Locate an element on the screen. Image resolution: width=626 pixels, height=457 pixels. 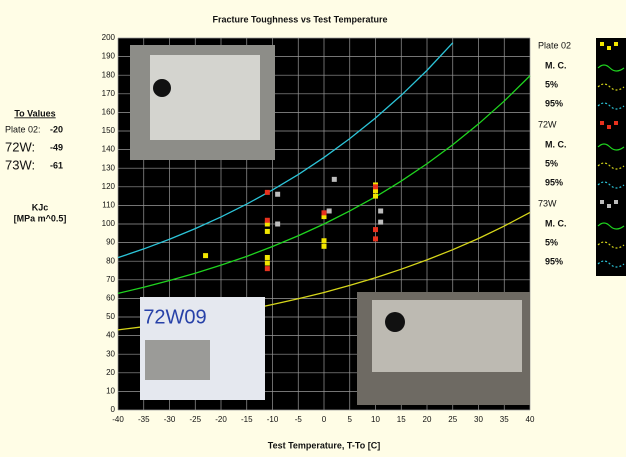
y-tick-label: 70 is located at coordinates (110, 279).